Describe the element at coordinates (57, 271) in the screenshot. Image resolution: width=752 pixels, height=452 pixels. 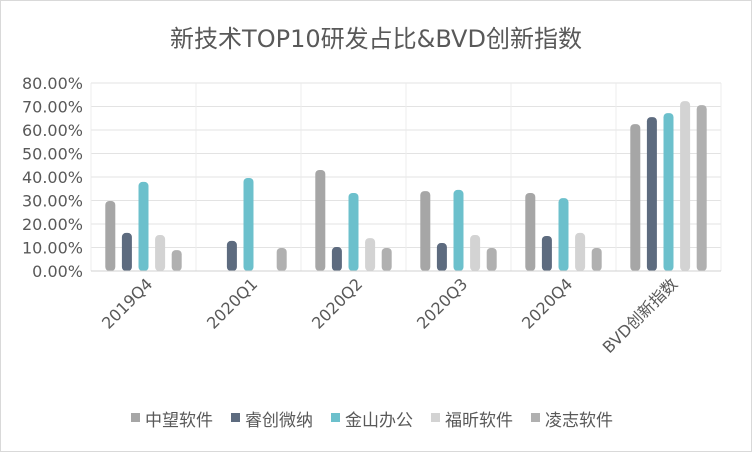
I see `y-tick-label: 0.00%` at that location.